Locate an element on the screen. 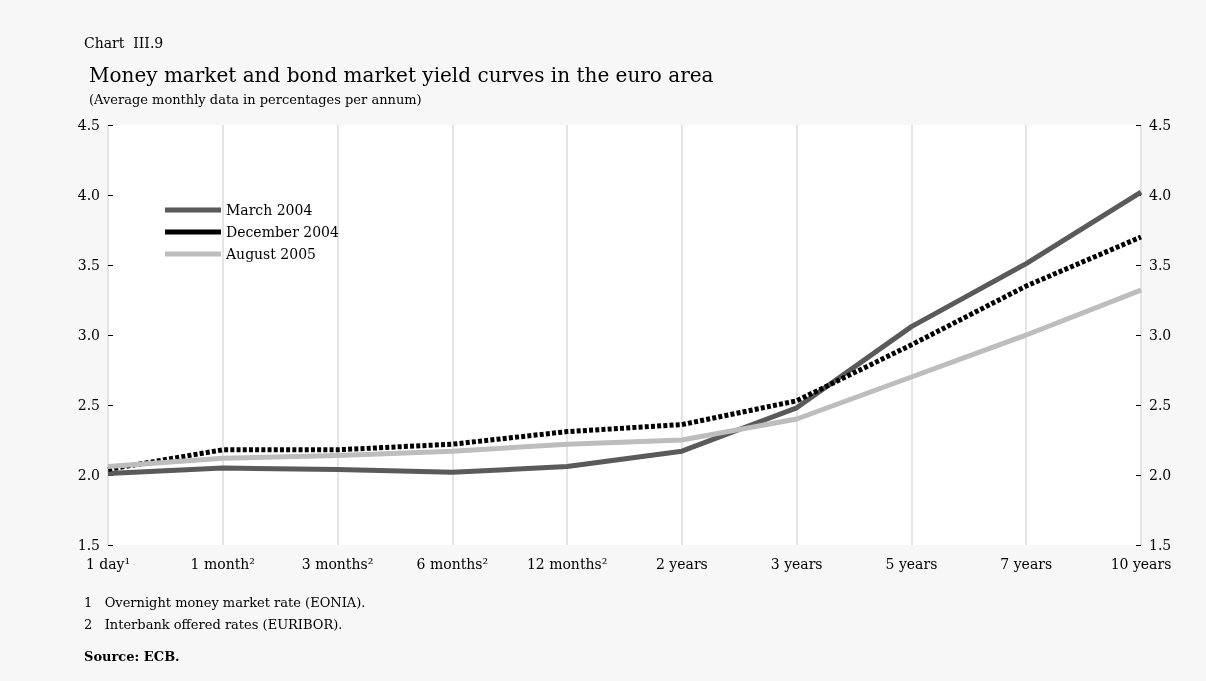 The image size is (1206, 681). legend-label: August 2005 is located at coordinates (270, 254).